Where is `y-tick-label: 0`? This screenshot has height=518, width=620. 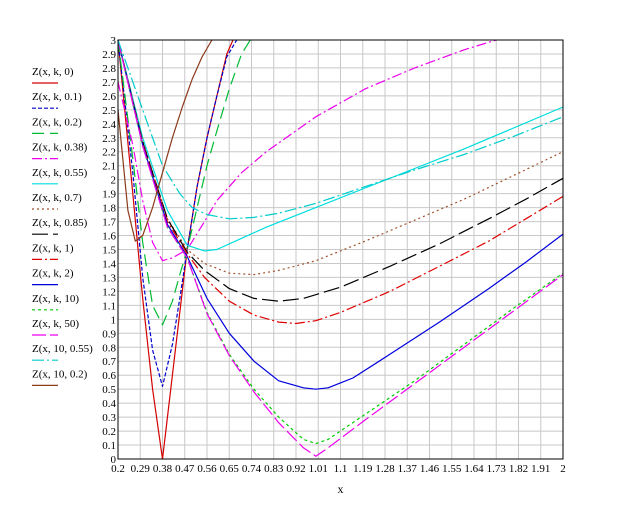 y-tick-label: 0 is located at coordinates (114, 460).